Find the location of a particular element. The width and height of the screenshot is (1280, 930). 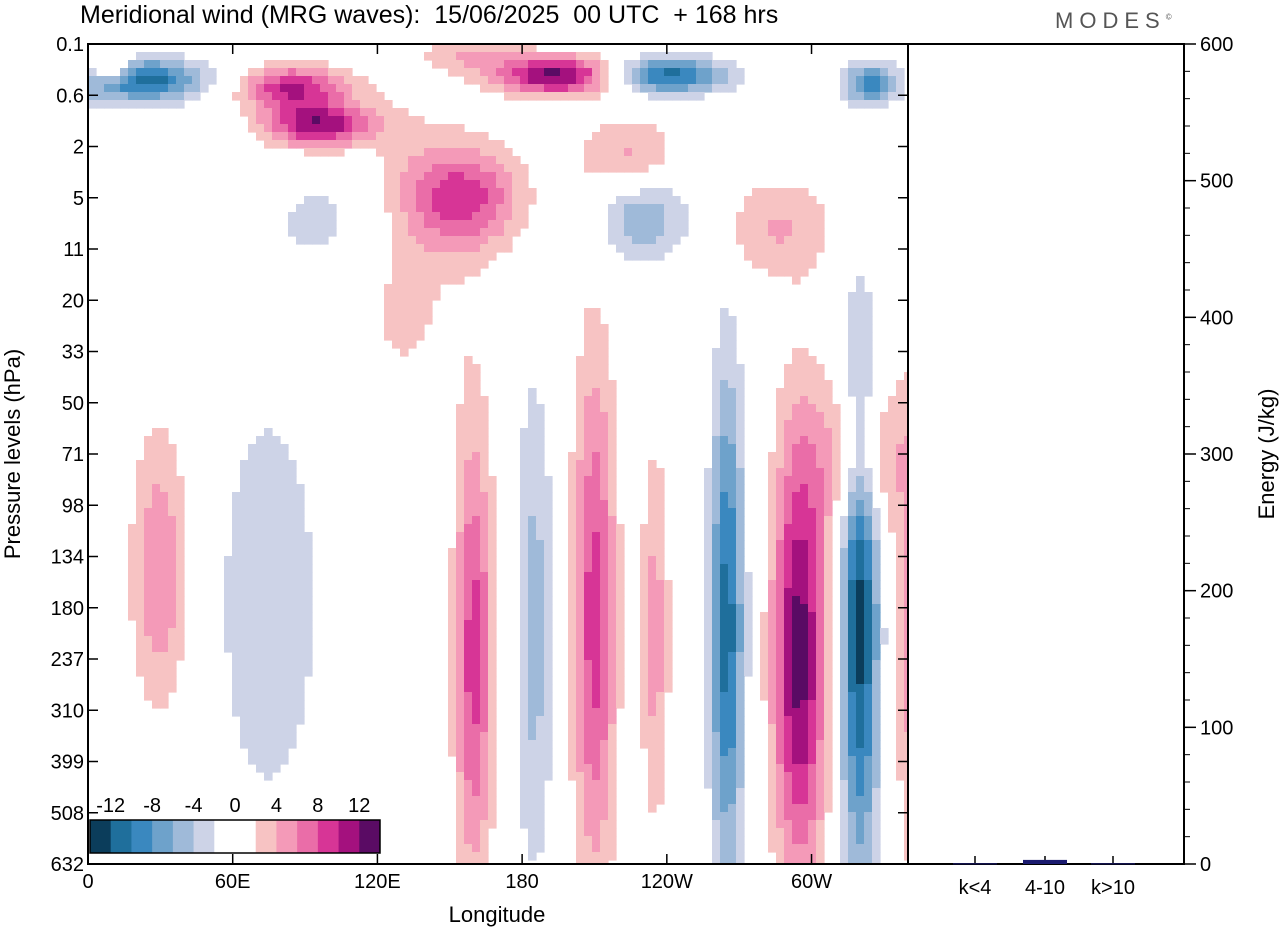

y-tick-label: 237 is located at coordinates (67, 660).